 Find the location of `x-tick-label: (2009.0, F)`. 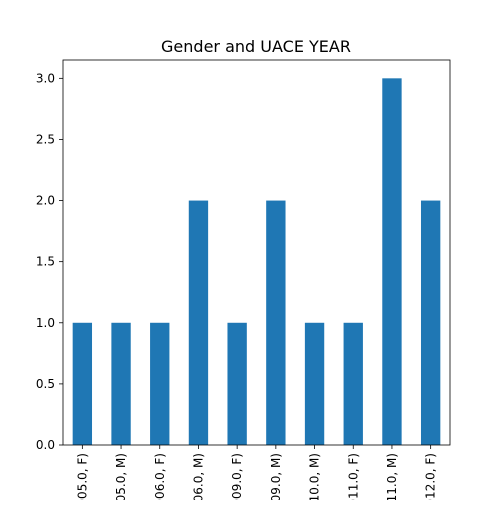

x-tick-label: (2009.0, F) is located at coordinates (237, 476).